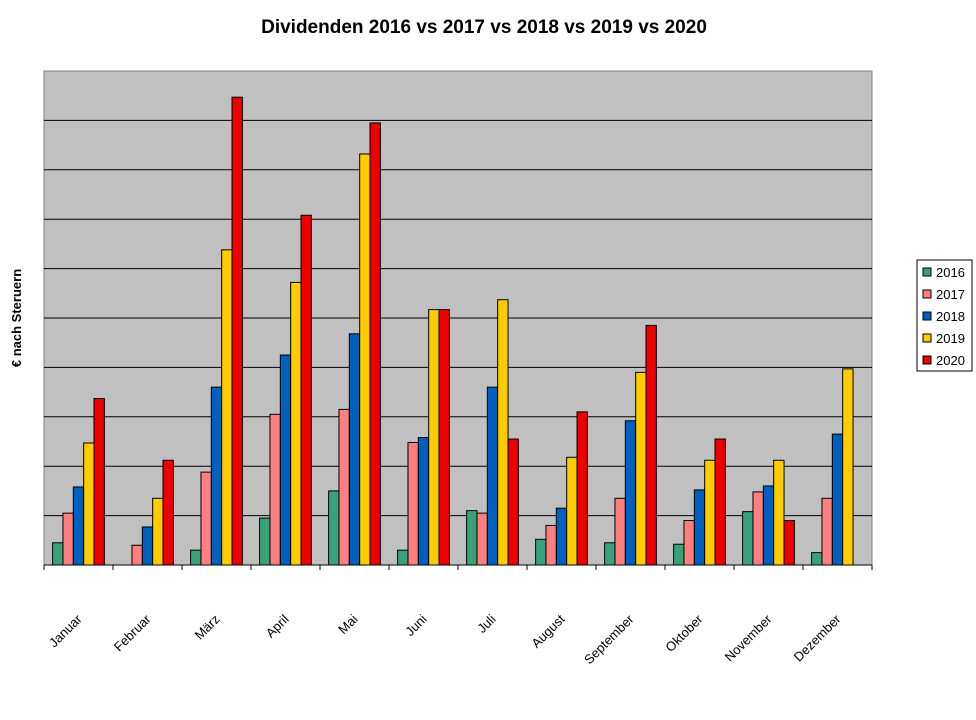 The image size is (976, 720). I want to click on bar-2018-Juli, so click(492, 476).